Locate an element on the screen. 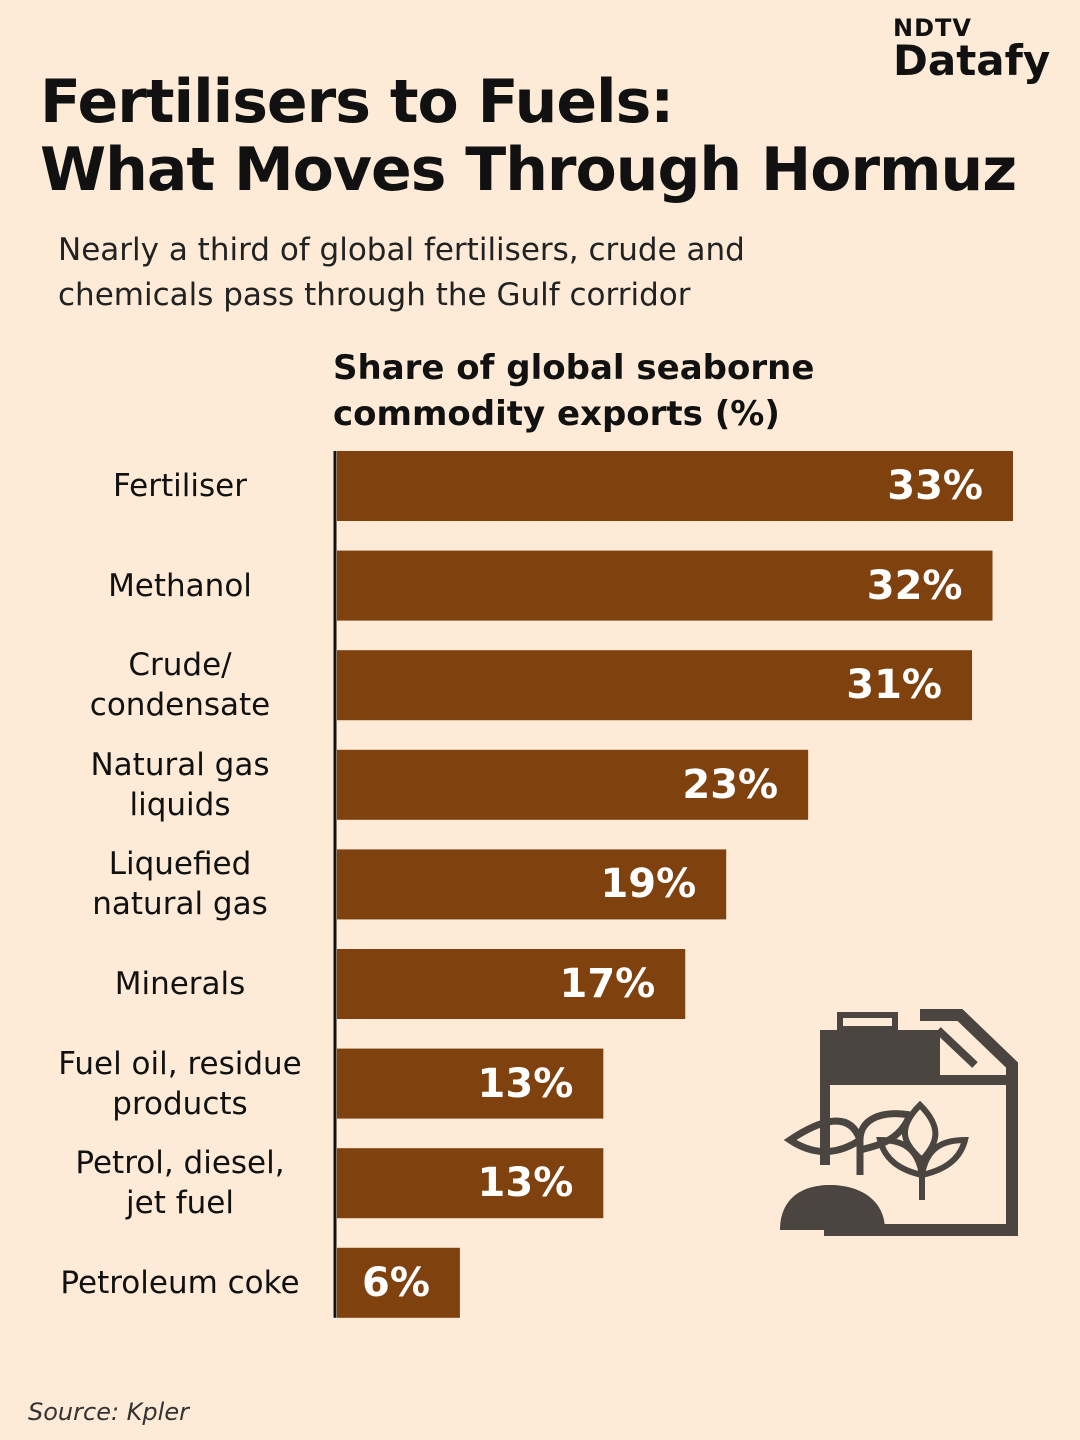 Image resolution: width=1080 pixels, height=1440 pixels. brand: Datafy is located at coordinates (972, 60).